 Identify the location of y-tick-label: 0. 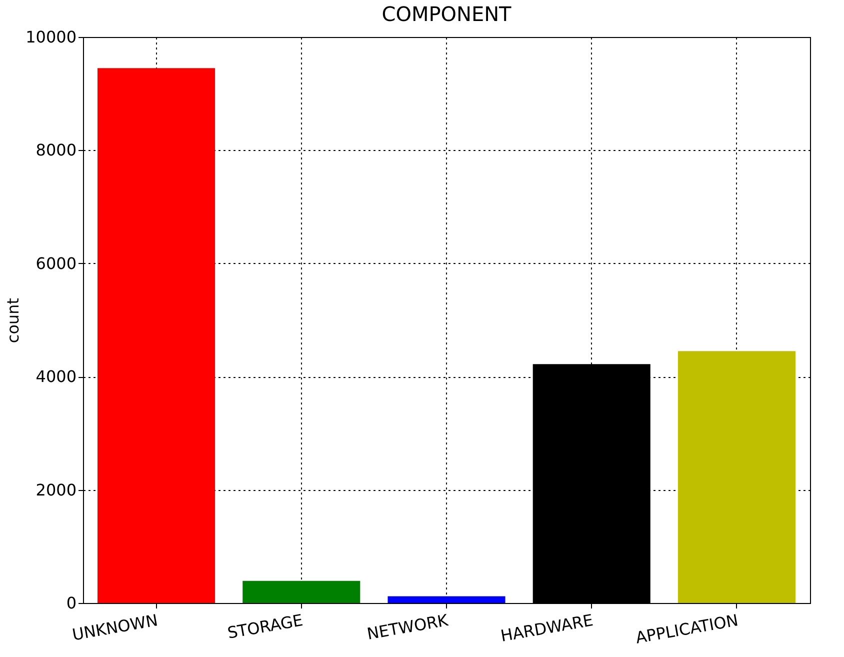
(71, 603).